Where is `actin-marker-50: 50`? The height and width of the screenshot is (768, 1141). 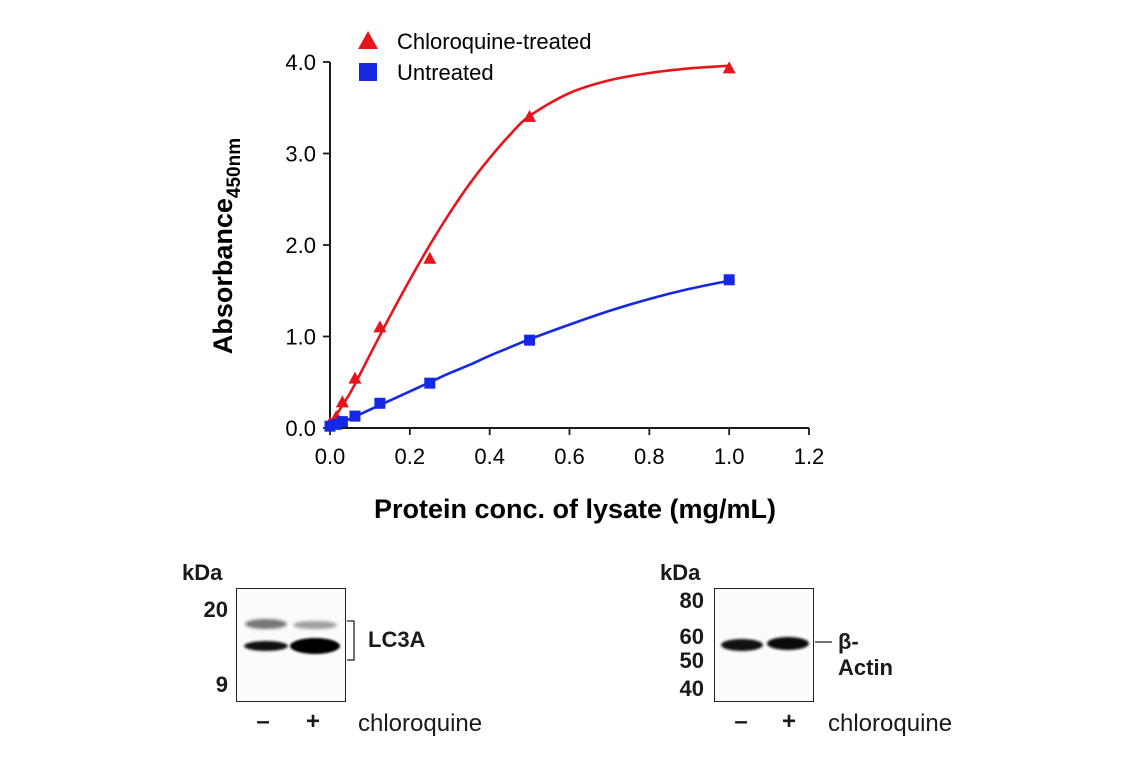
actin-marker-50: 50 is located at coordinates (691, 660).